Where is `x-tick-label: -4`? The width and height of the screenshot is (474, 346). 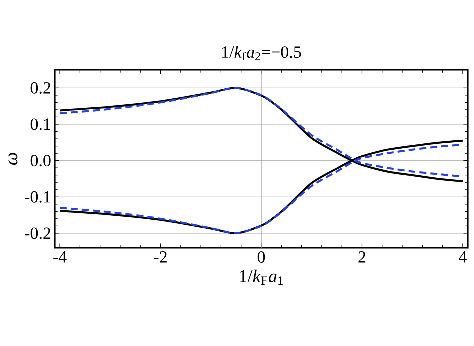
x-tick-label: -4 is located at coordinates (60, 257).